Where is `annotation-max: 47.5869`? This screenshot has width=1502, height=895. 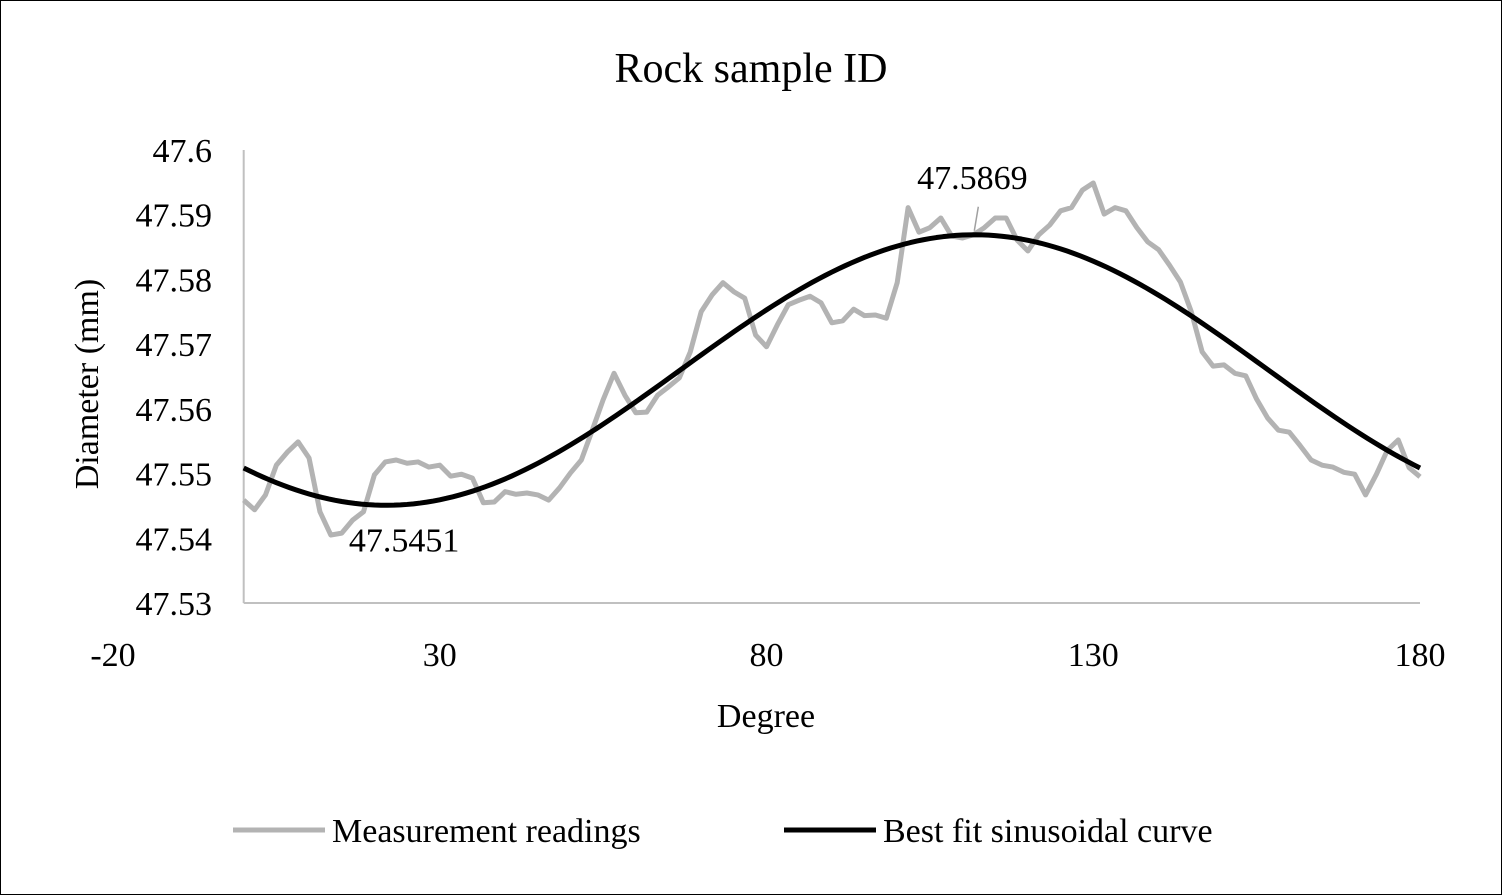 annotation-max: 47.5869 is located at coordinates (972, 178).